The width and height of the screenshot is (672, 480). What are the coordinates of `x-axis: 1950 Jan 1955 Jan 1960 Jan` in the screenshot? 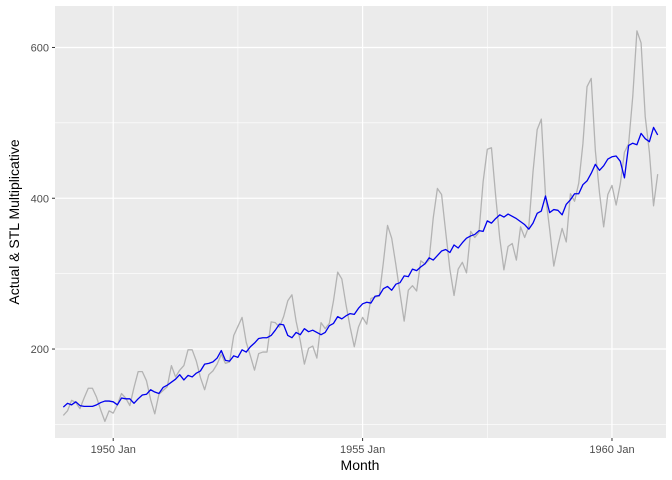 It's located at (363, 447).